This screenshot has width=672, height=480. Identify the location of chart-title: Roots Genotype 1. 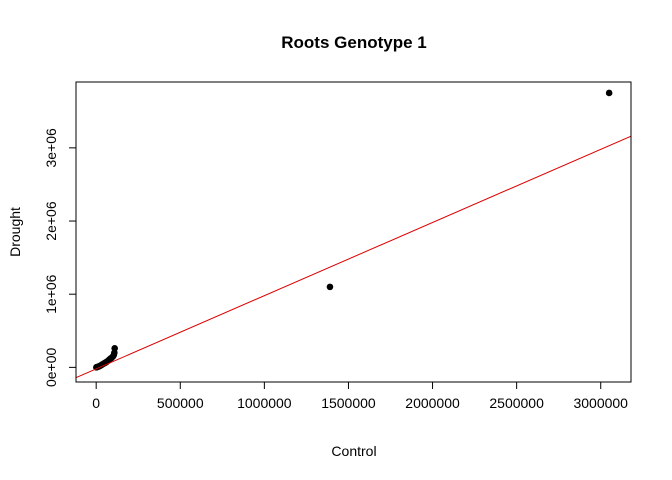
(353, 42).